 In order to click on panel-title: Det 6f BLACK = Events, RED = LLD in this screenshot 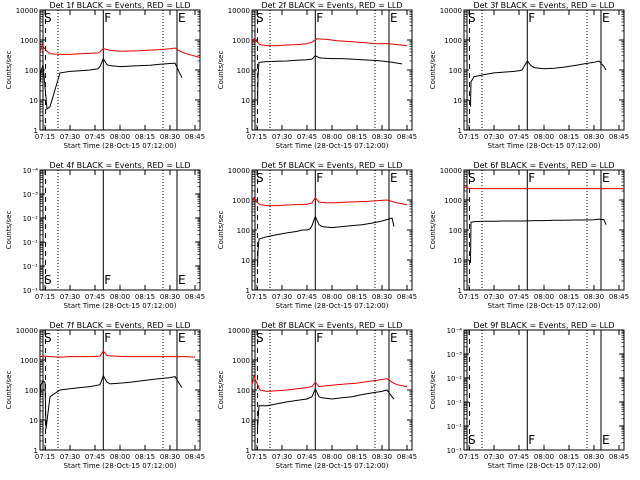, I will do `click(543, 165)`.